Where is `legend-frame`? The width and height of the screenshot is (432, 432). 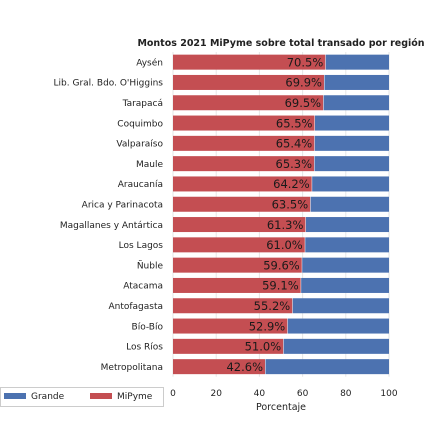
legend-frame is located at coordinates (82, 397).